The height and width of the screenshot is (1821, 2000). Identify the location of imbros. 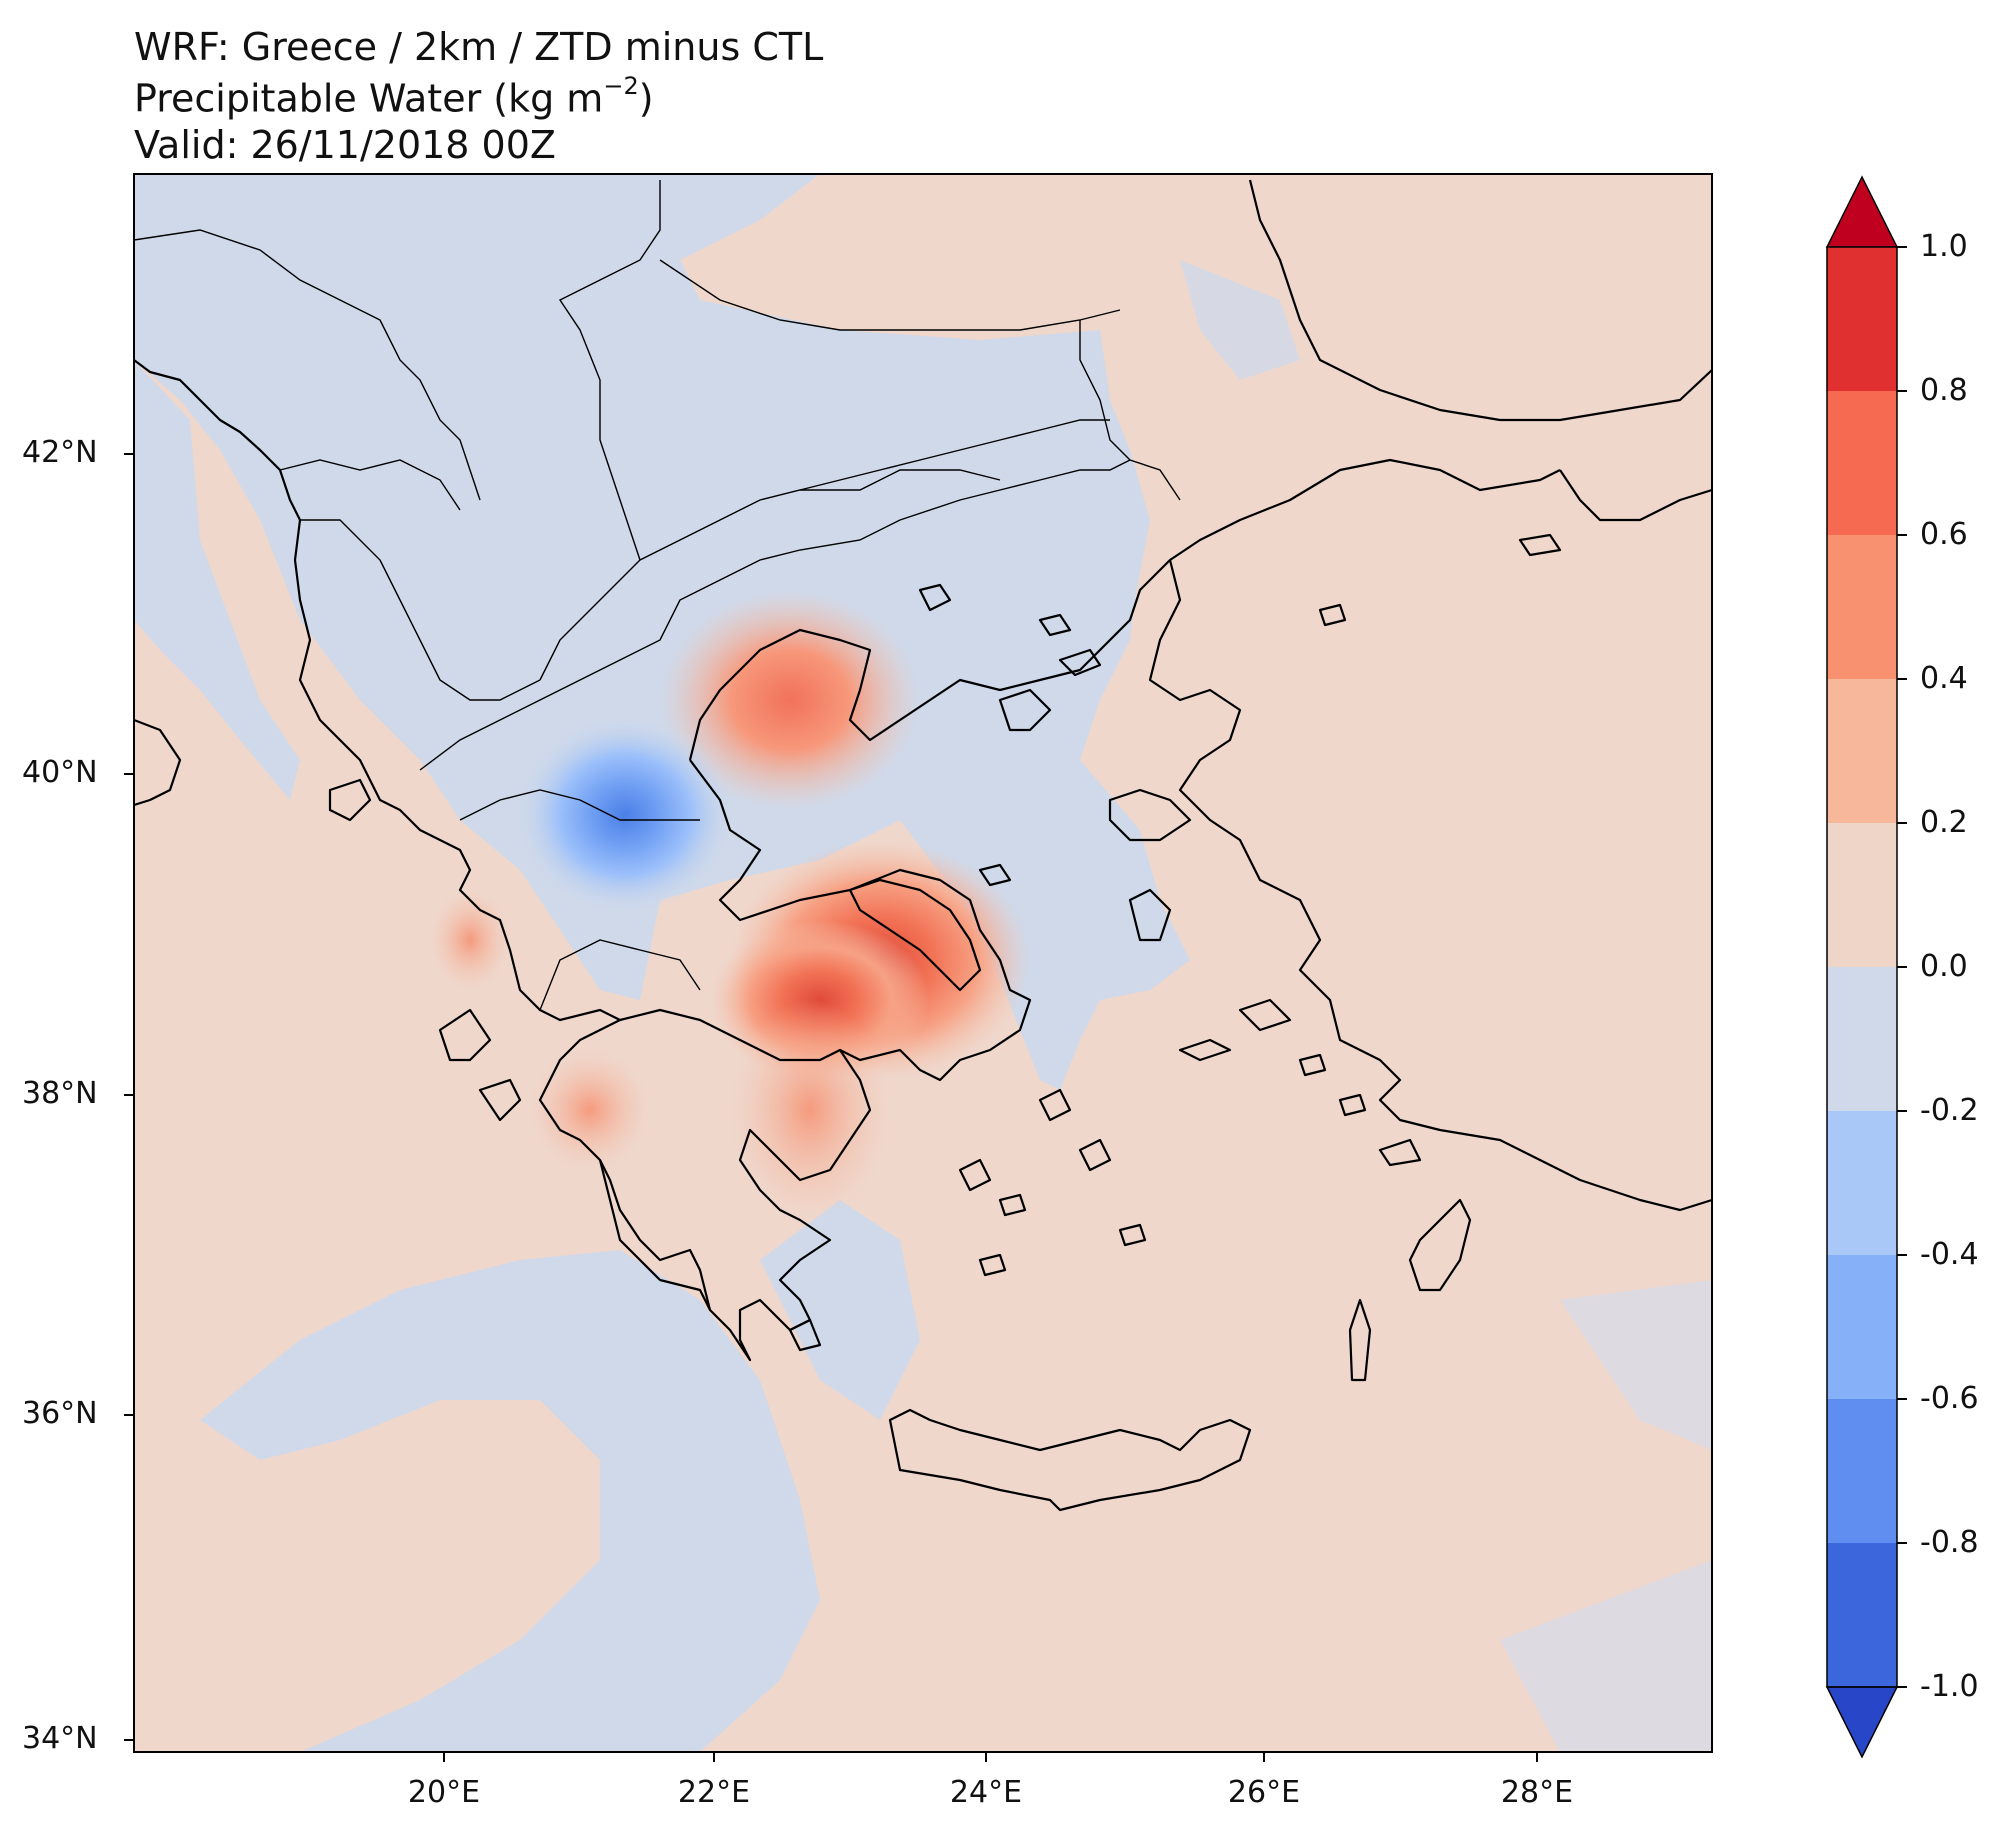
(1080, 662).